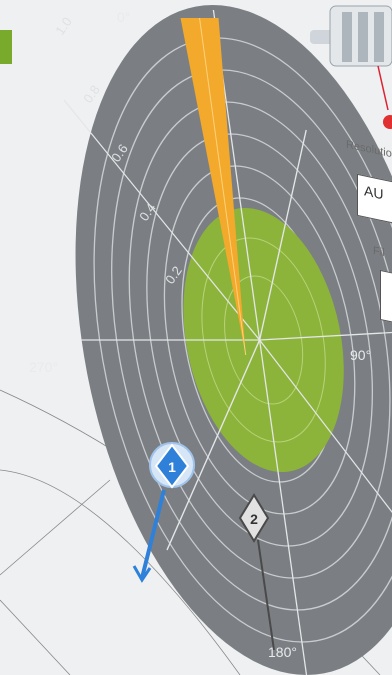 This screenshot has height=675, width=392. Describe the element at coordinates (6, 47) in the screenshot. I see `left-edge-tab` at that location.